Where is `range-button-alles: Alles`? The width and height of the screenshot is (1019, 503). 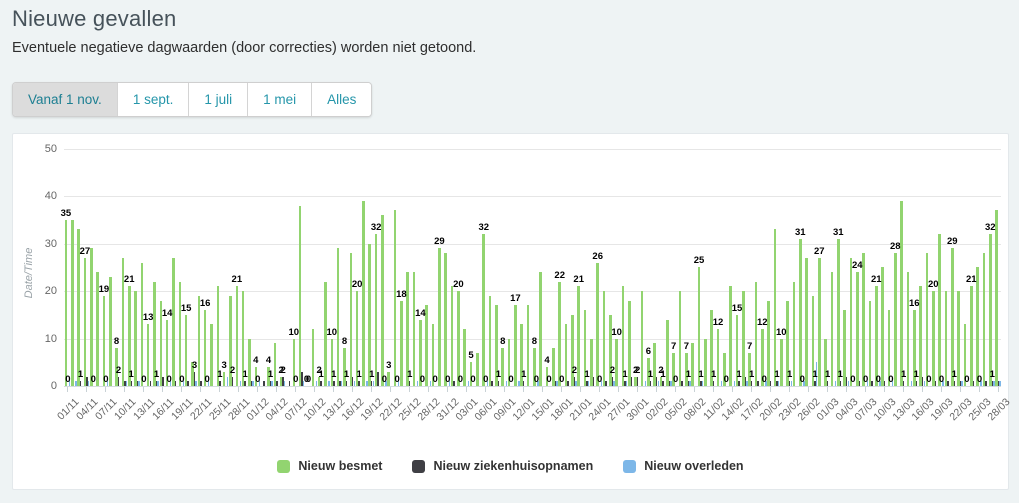
range-button-alles: Alles is located at coordinates (342, 99).